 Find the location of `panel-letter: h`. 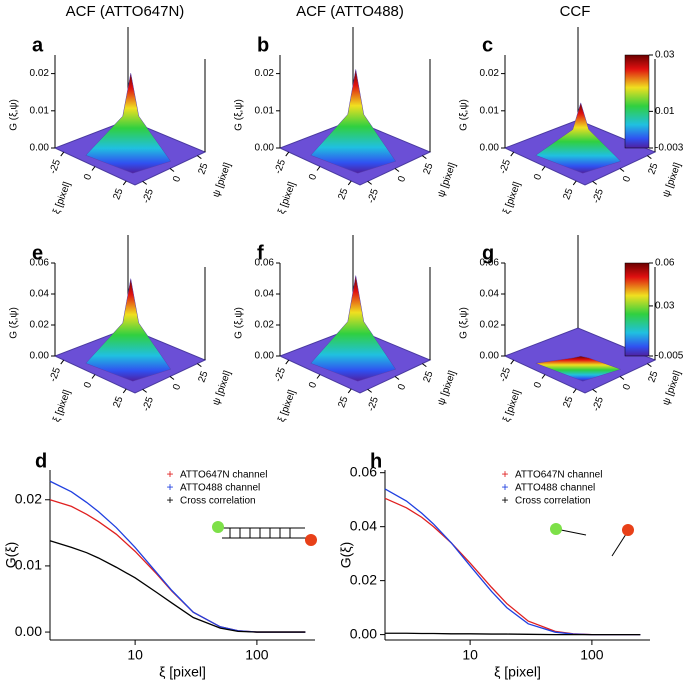

panel-letter: h is located at coordinates (376, 461).